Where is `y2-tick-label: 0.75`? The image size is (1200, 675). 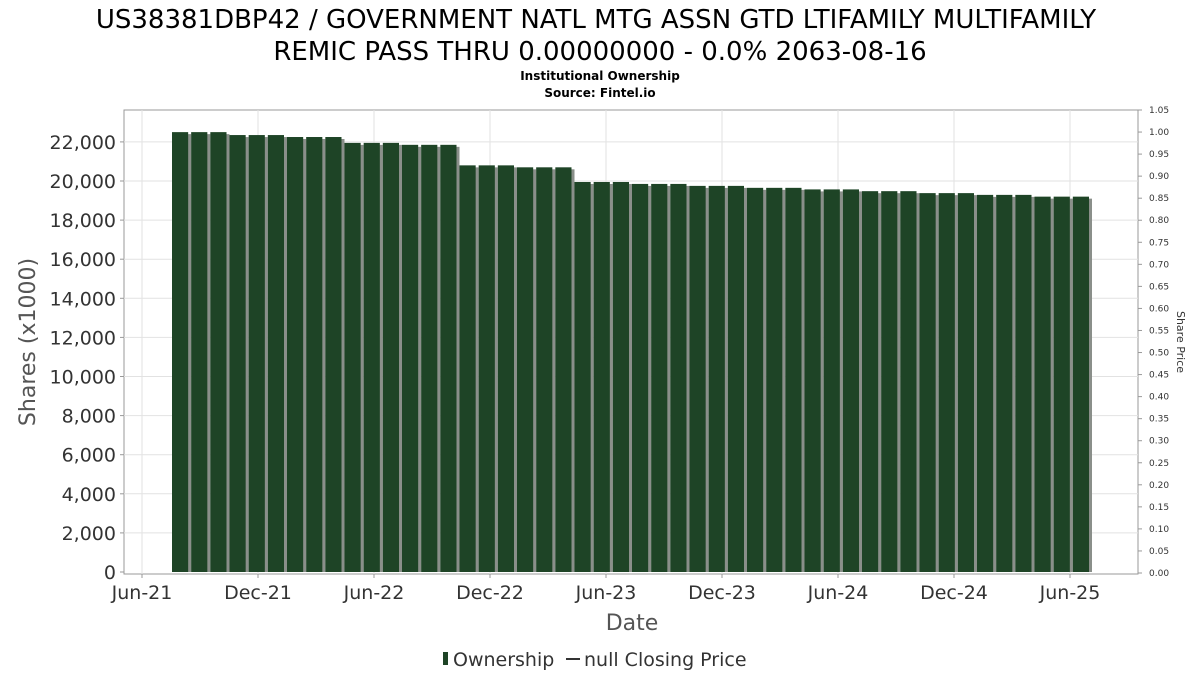
y2-tick-label: 0.75 is located at coordinates (1159, 243).